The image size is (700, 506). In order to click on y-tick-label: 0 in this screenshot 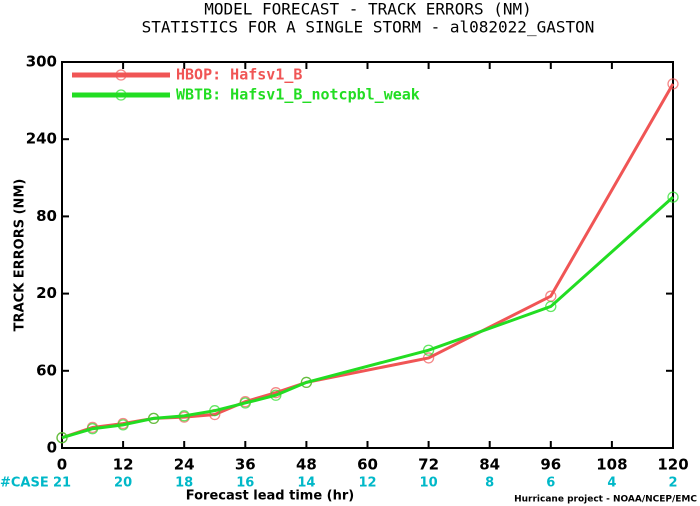, I will do `click(52, 448)`.